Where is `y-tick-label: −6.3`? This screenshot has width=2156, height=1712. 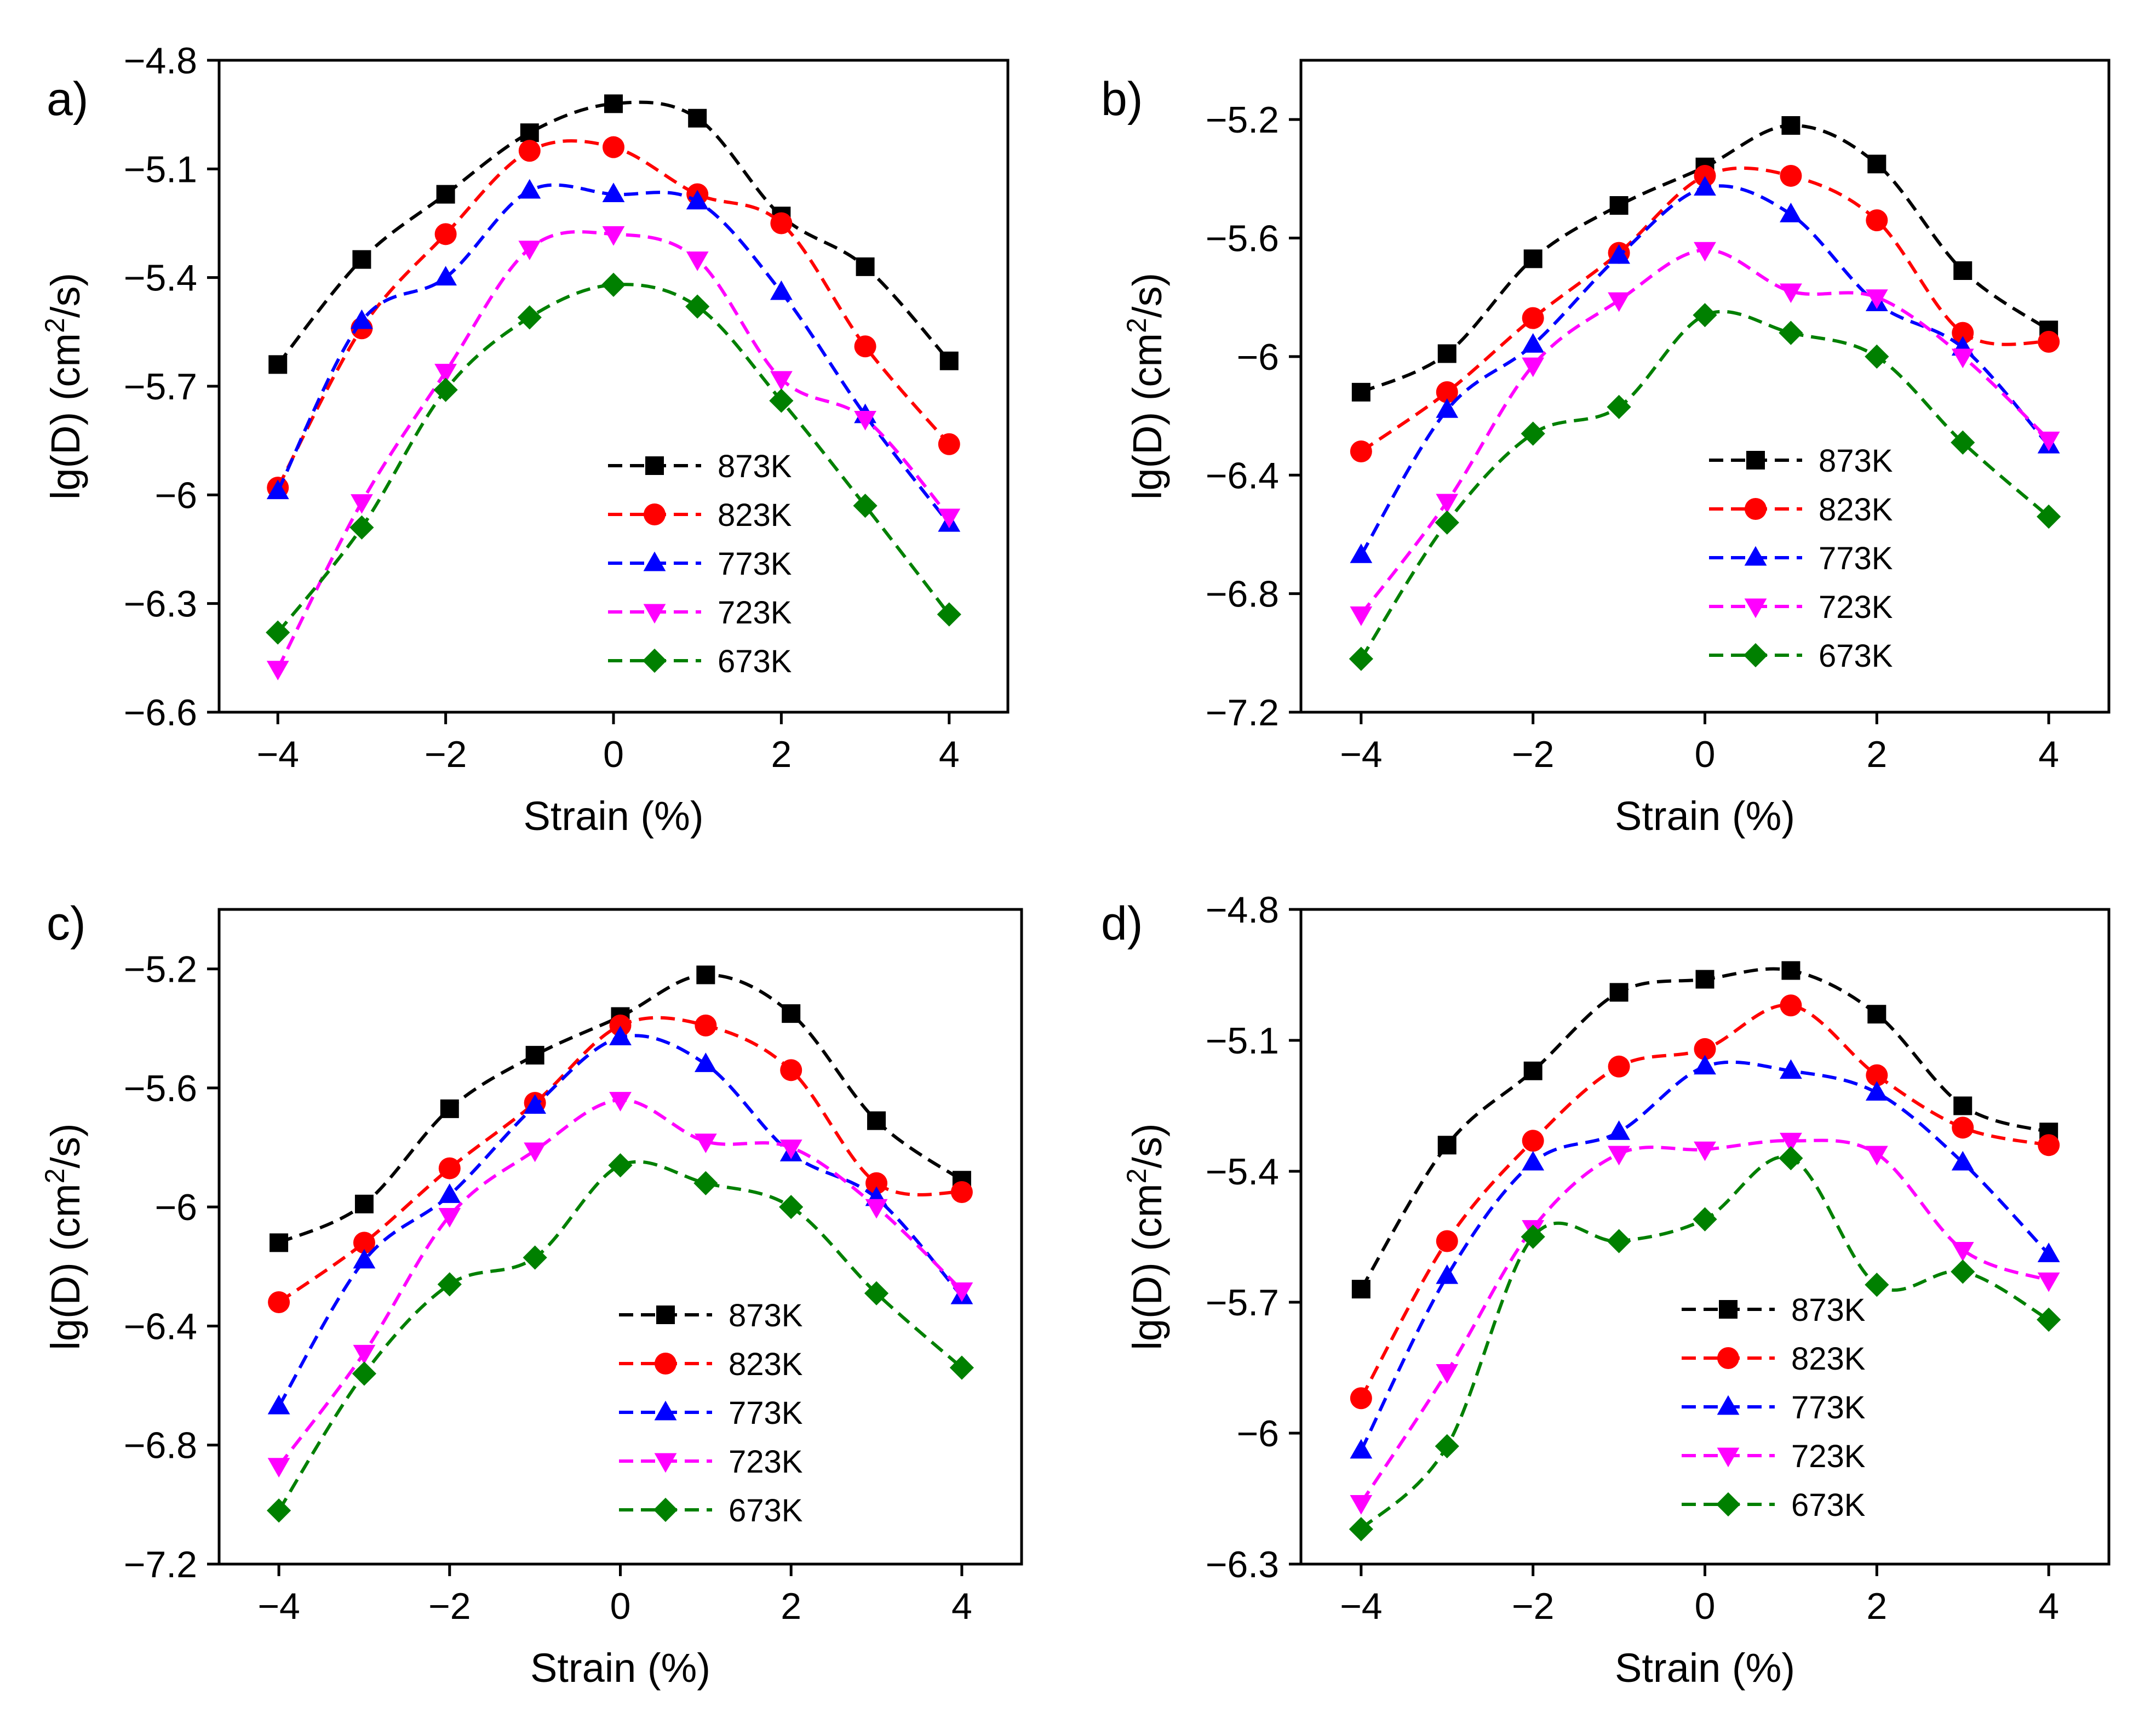
y-tick-label: −6.3 is located at coordinates (1242, 1564).